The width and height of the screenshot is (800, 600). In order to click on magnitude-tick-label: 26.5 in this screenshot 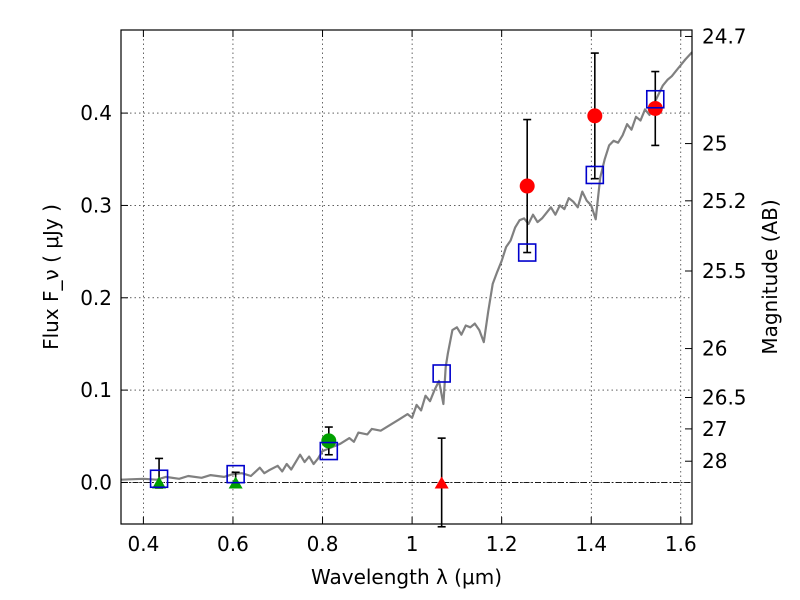, I will do `click(724, 397)`.